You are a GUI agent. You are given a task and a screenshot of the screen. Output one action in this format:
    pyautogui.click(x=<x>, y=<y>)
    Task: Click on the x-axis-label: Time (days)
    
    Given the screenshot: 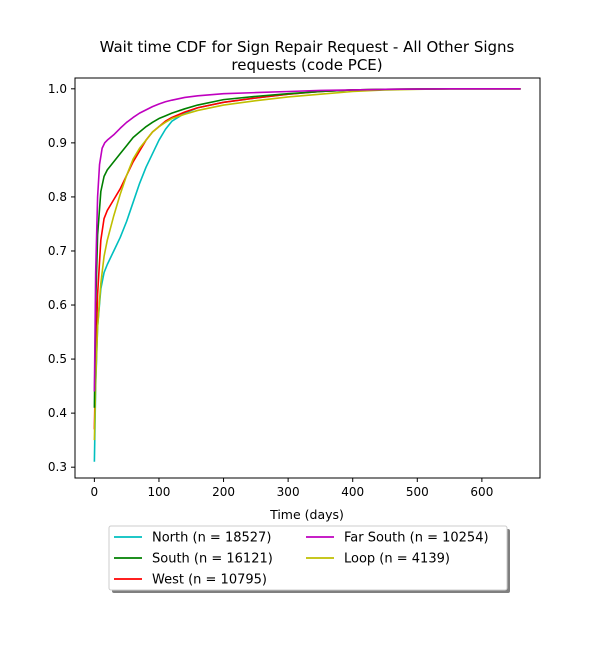 What is the action you would take?
    pyautogui.click(x=306, y=514)
    